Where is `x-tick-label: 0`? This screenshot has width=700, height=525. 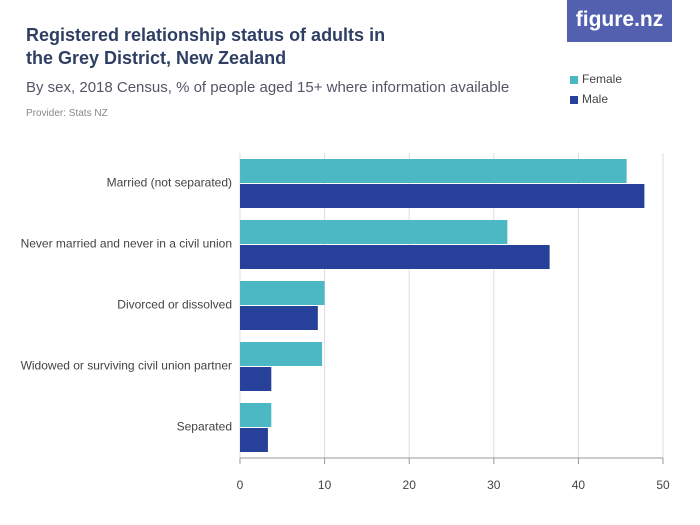 x-tick-label: 0 is located at coordinates (240, 485).